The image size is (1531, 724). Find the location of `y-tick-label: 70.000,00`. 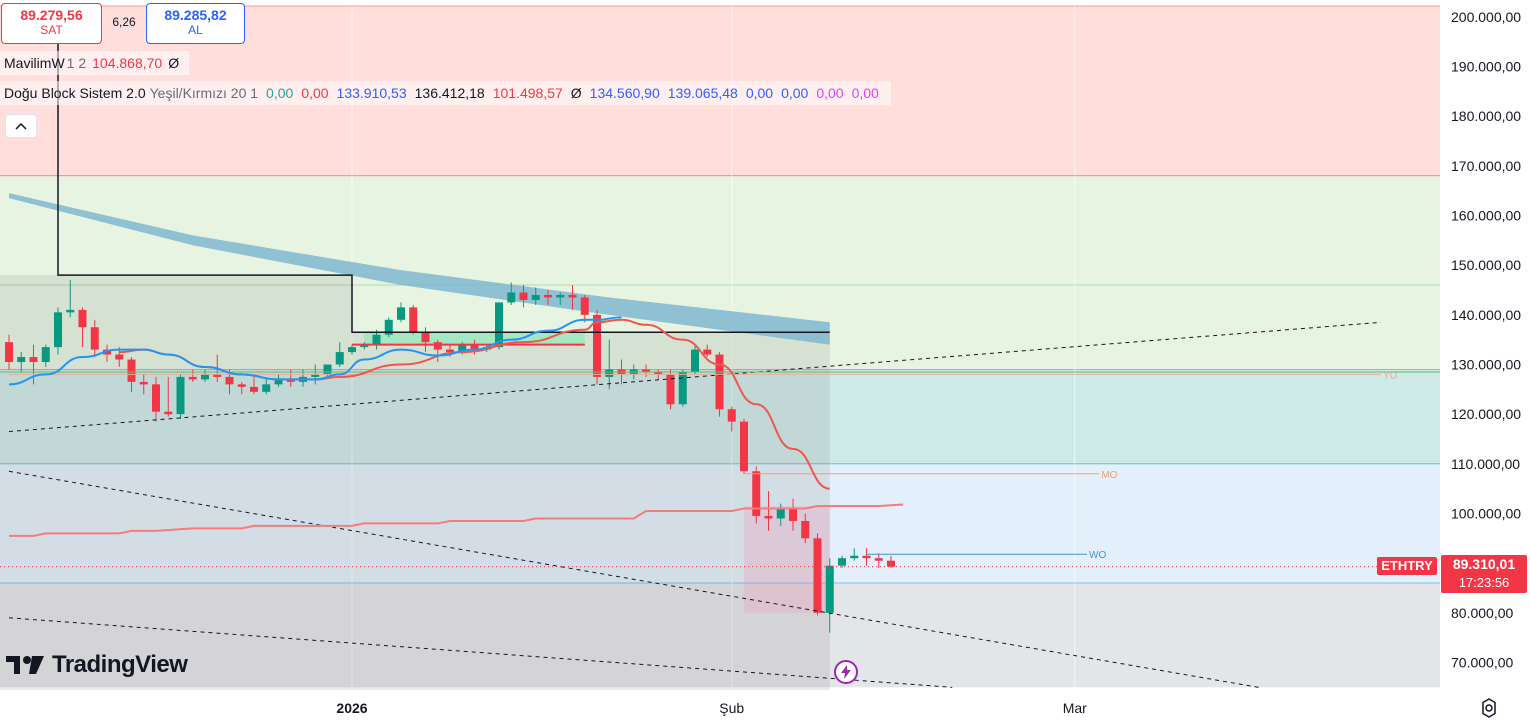

y-tick-label: 70.000,00 is located at coordinates (1482, 663).